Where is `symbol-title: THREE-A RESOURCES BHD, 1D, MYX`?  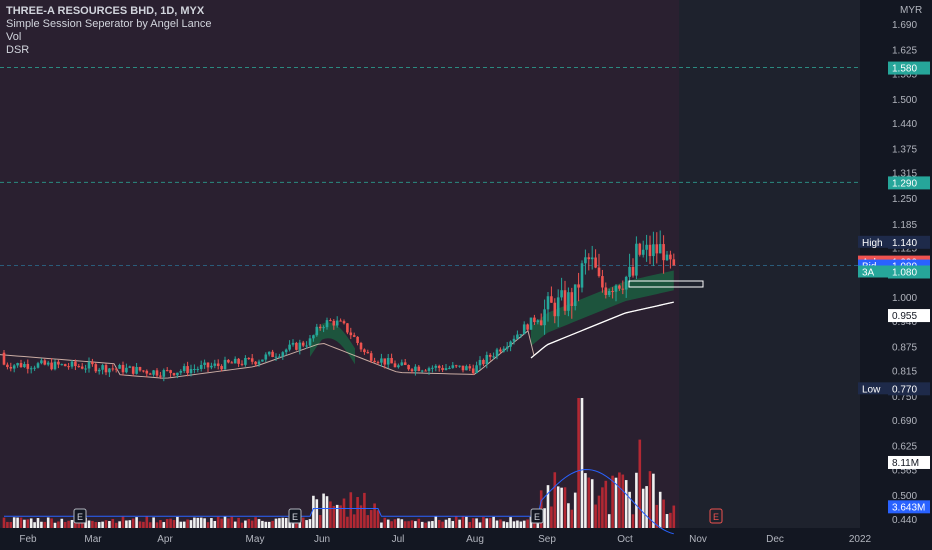 symbol-title: THREE-A RESOURCES BHD, 1D, MYX is located at coordinates (105, 11).